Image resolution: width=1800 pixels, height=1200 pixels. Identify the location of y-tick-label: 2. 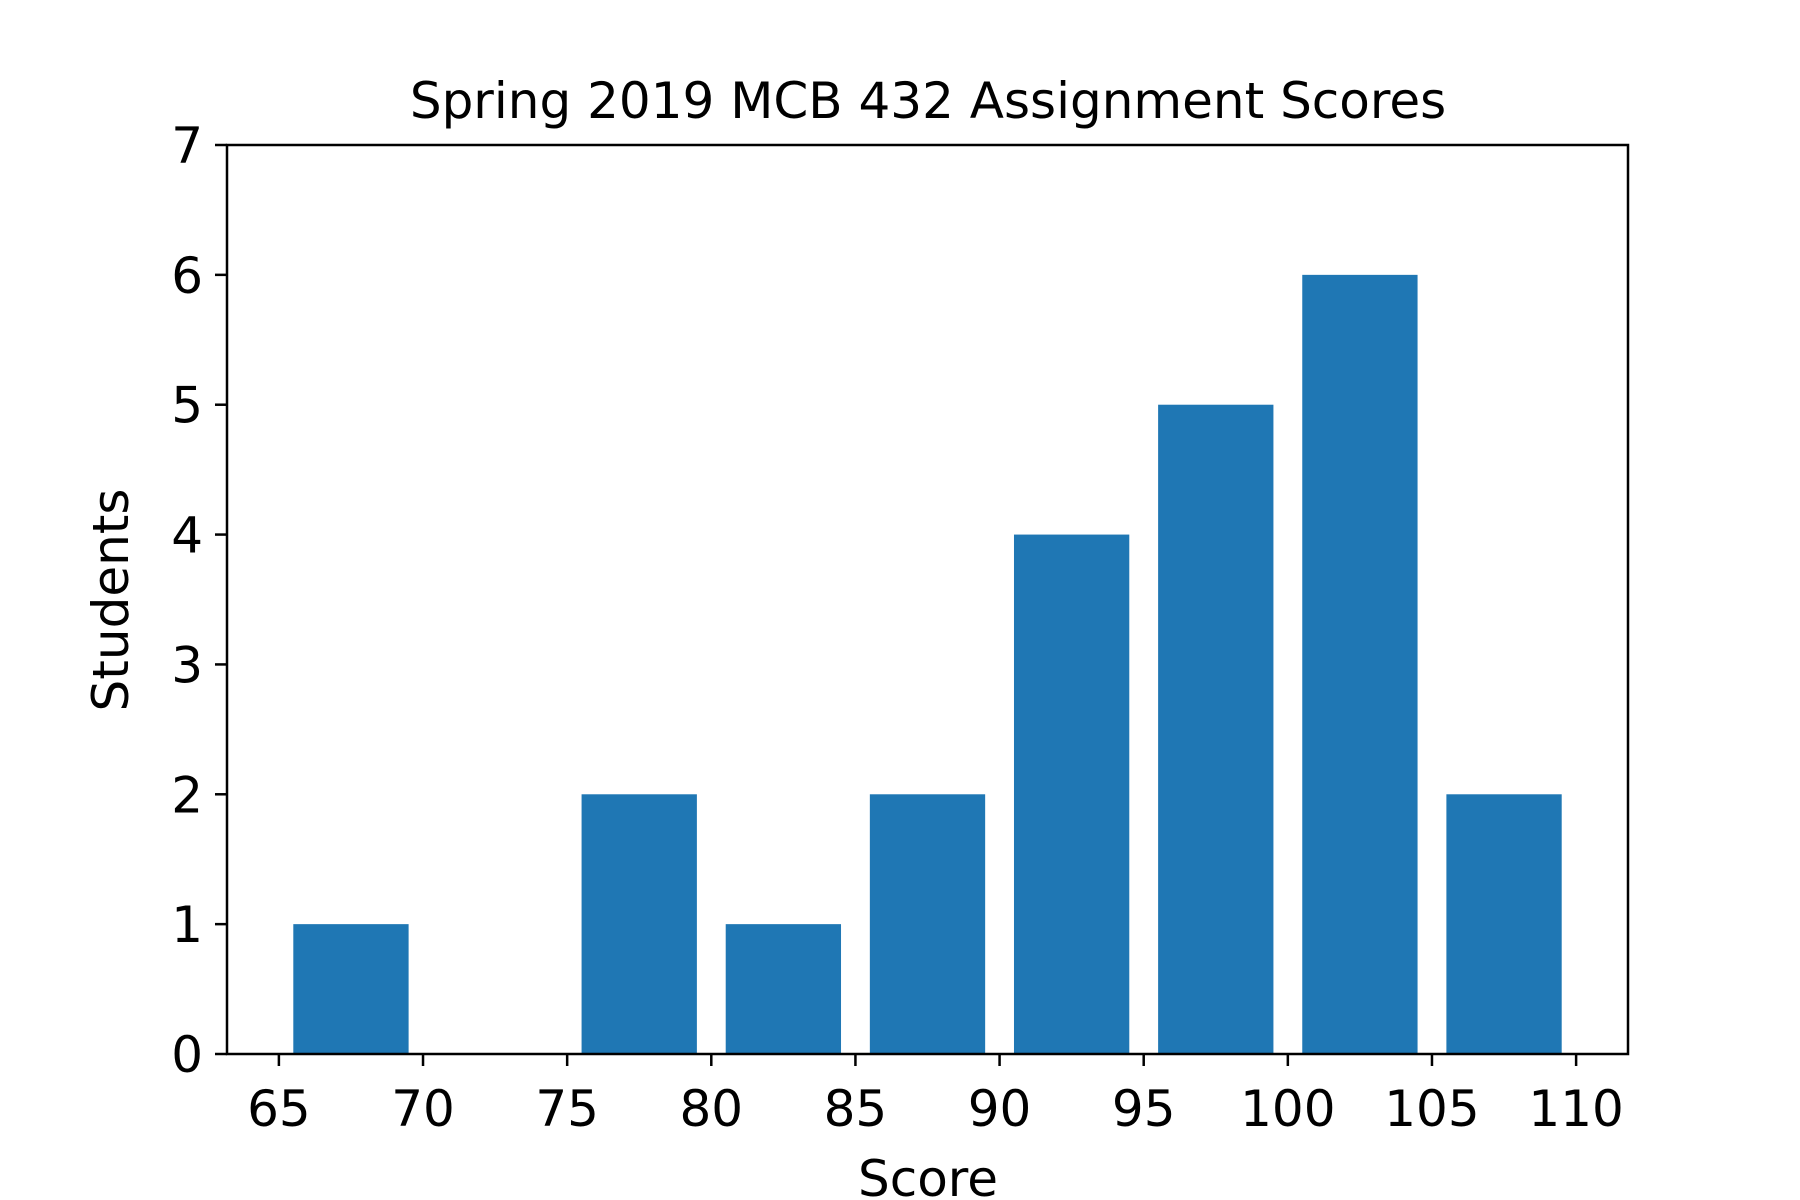
(187, 795).